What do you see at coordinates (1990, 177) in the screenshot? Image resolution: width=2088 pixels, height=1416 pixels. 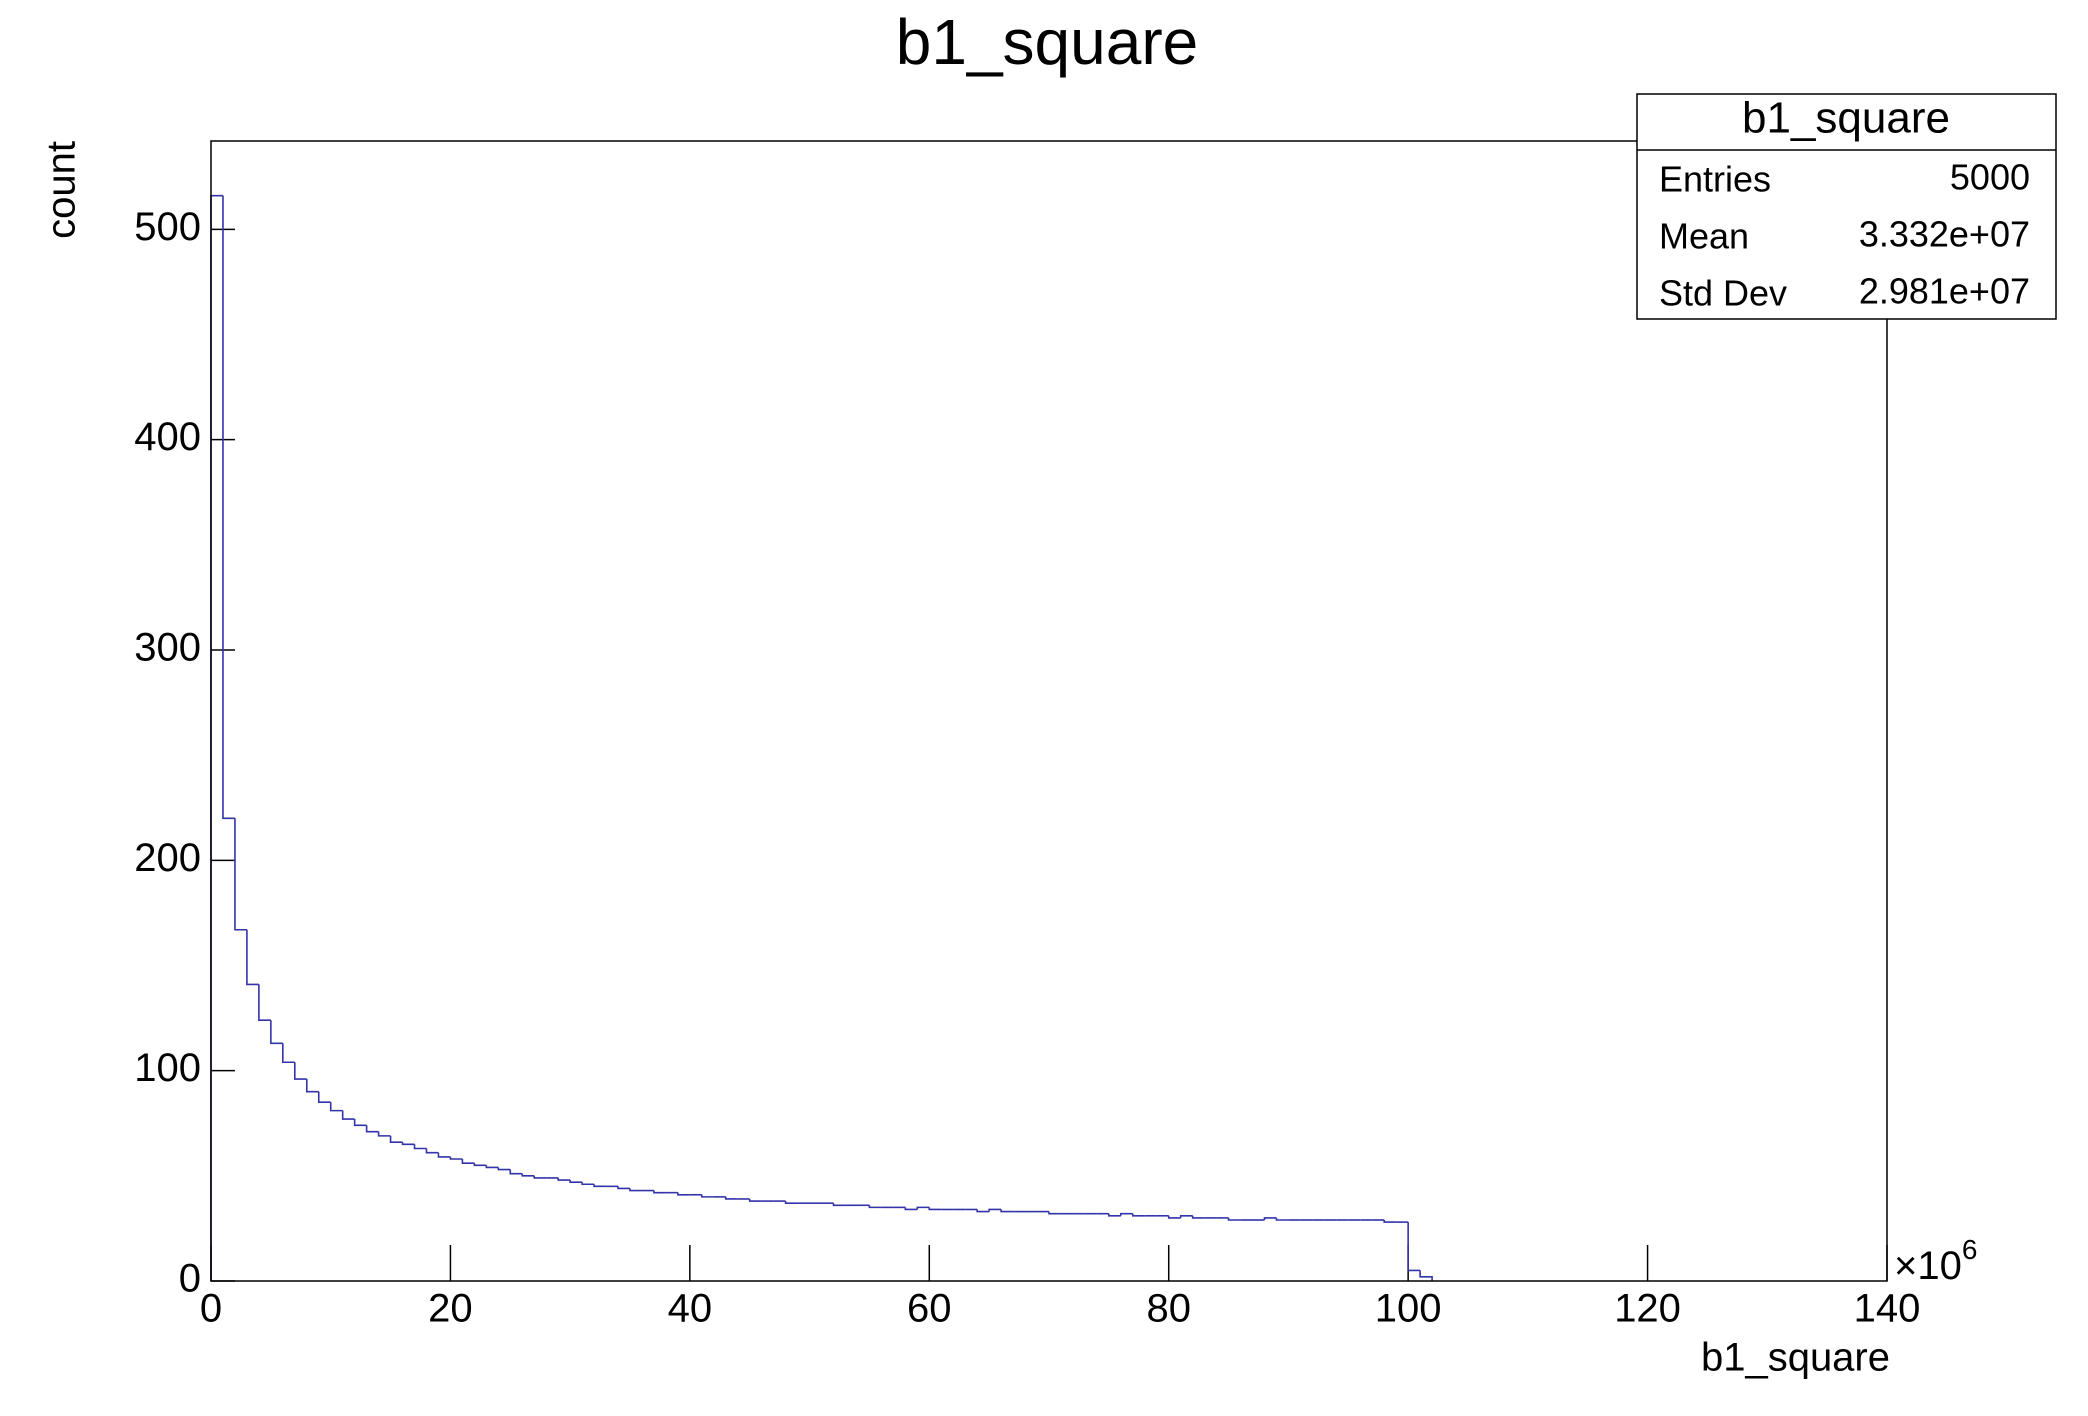 I see `stats-value: 5000` at bounding box center [1990, 177].